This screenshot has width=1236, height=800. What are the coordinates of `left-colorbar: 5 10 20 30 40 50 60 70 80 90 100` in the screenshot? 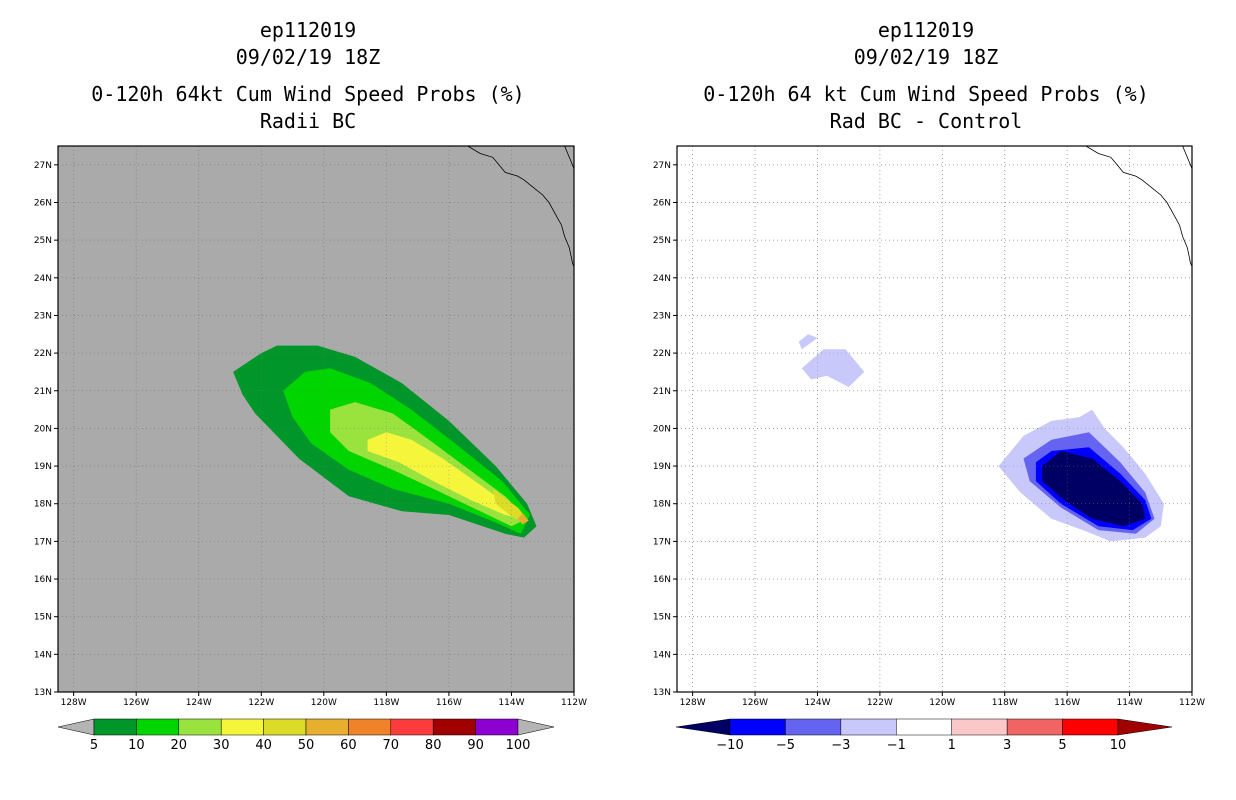 It's located at (306, 735).